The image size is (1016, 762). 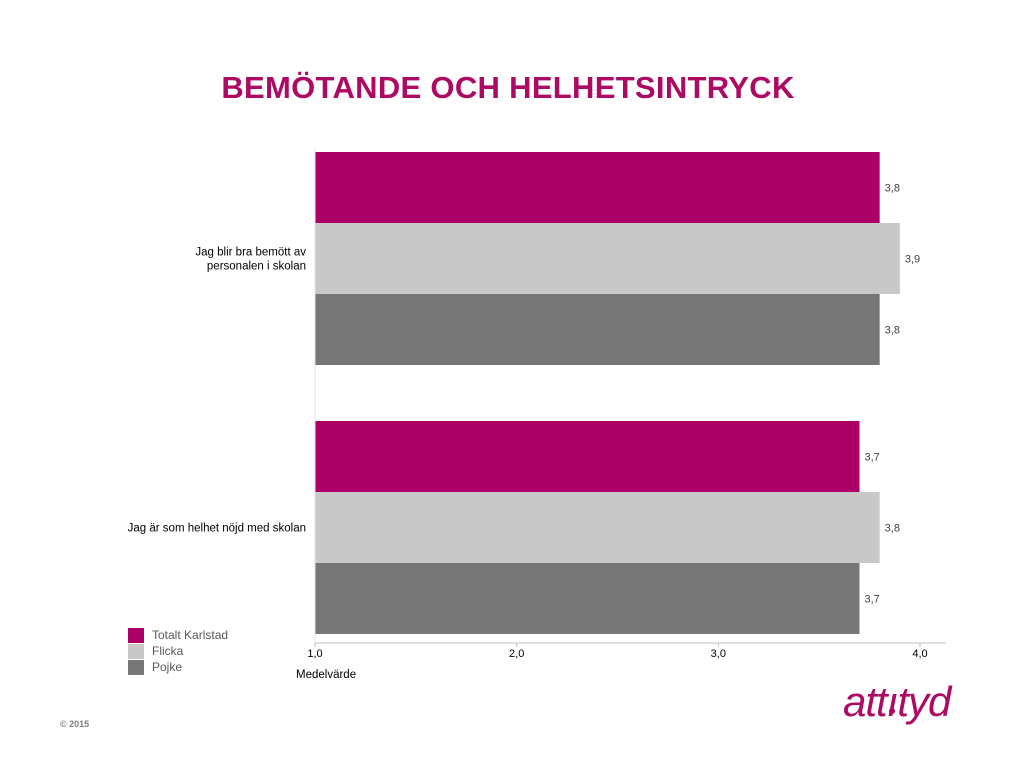 I want to click on legend-item-flicka: Flicka, so click(x=178, y=651).